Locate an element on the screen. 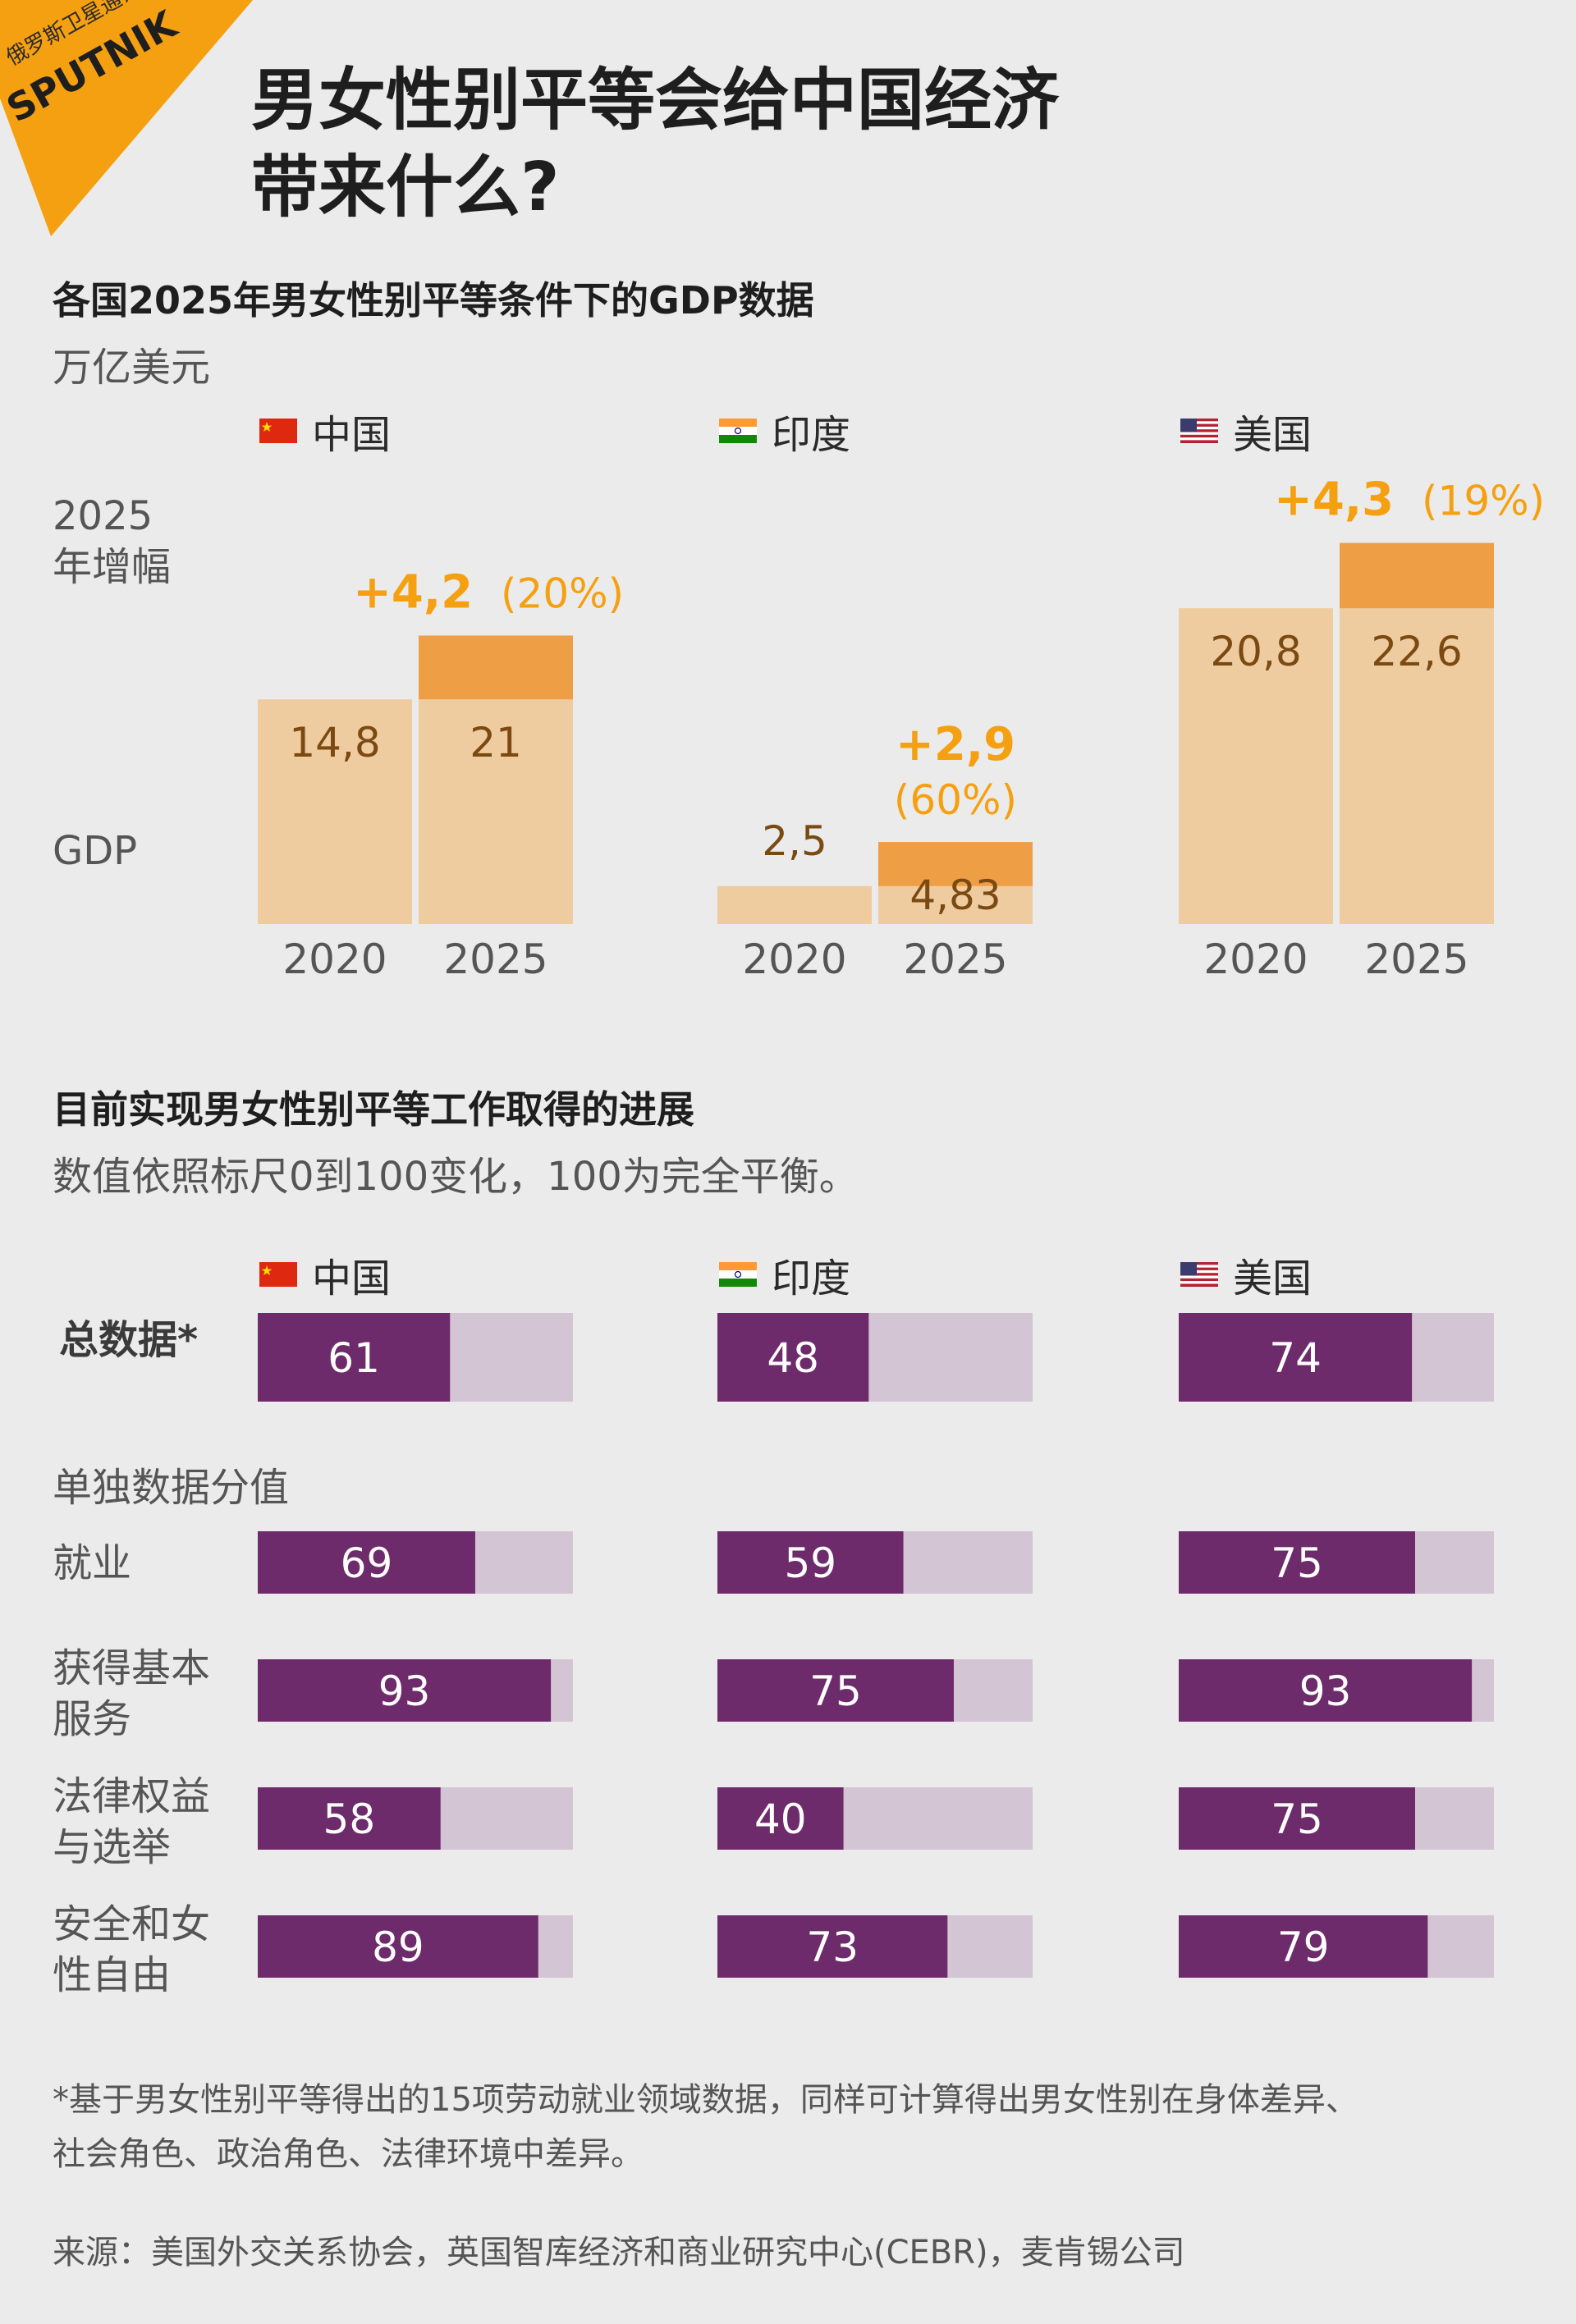 The width and height of the screenshot is (1576, 2324). increase-label: +2,9 is located at coordinates (955, 744).